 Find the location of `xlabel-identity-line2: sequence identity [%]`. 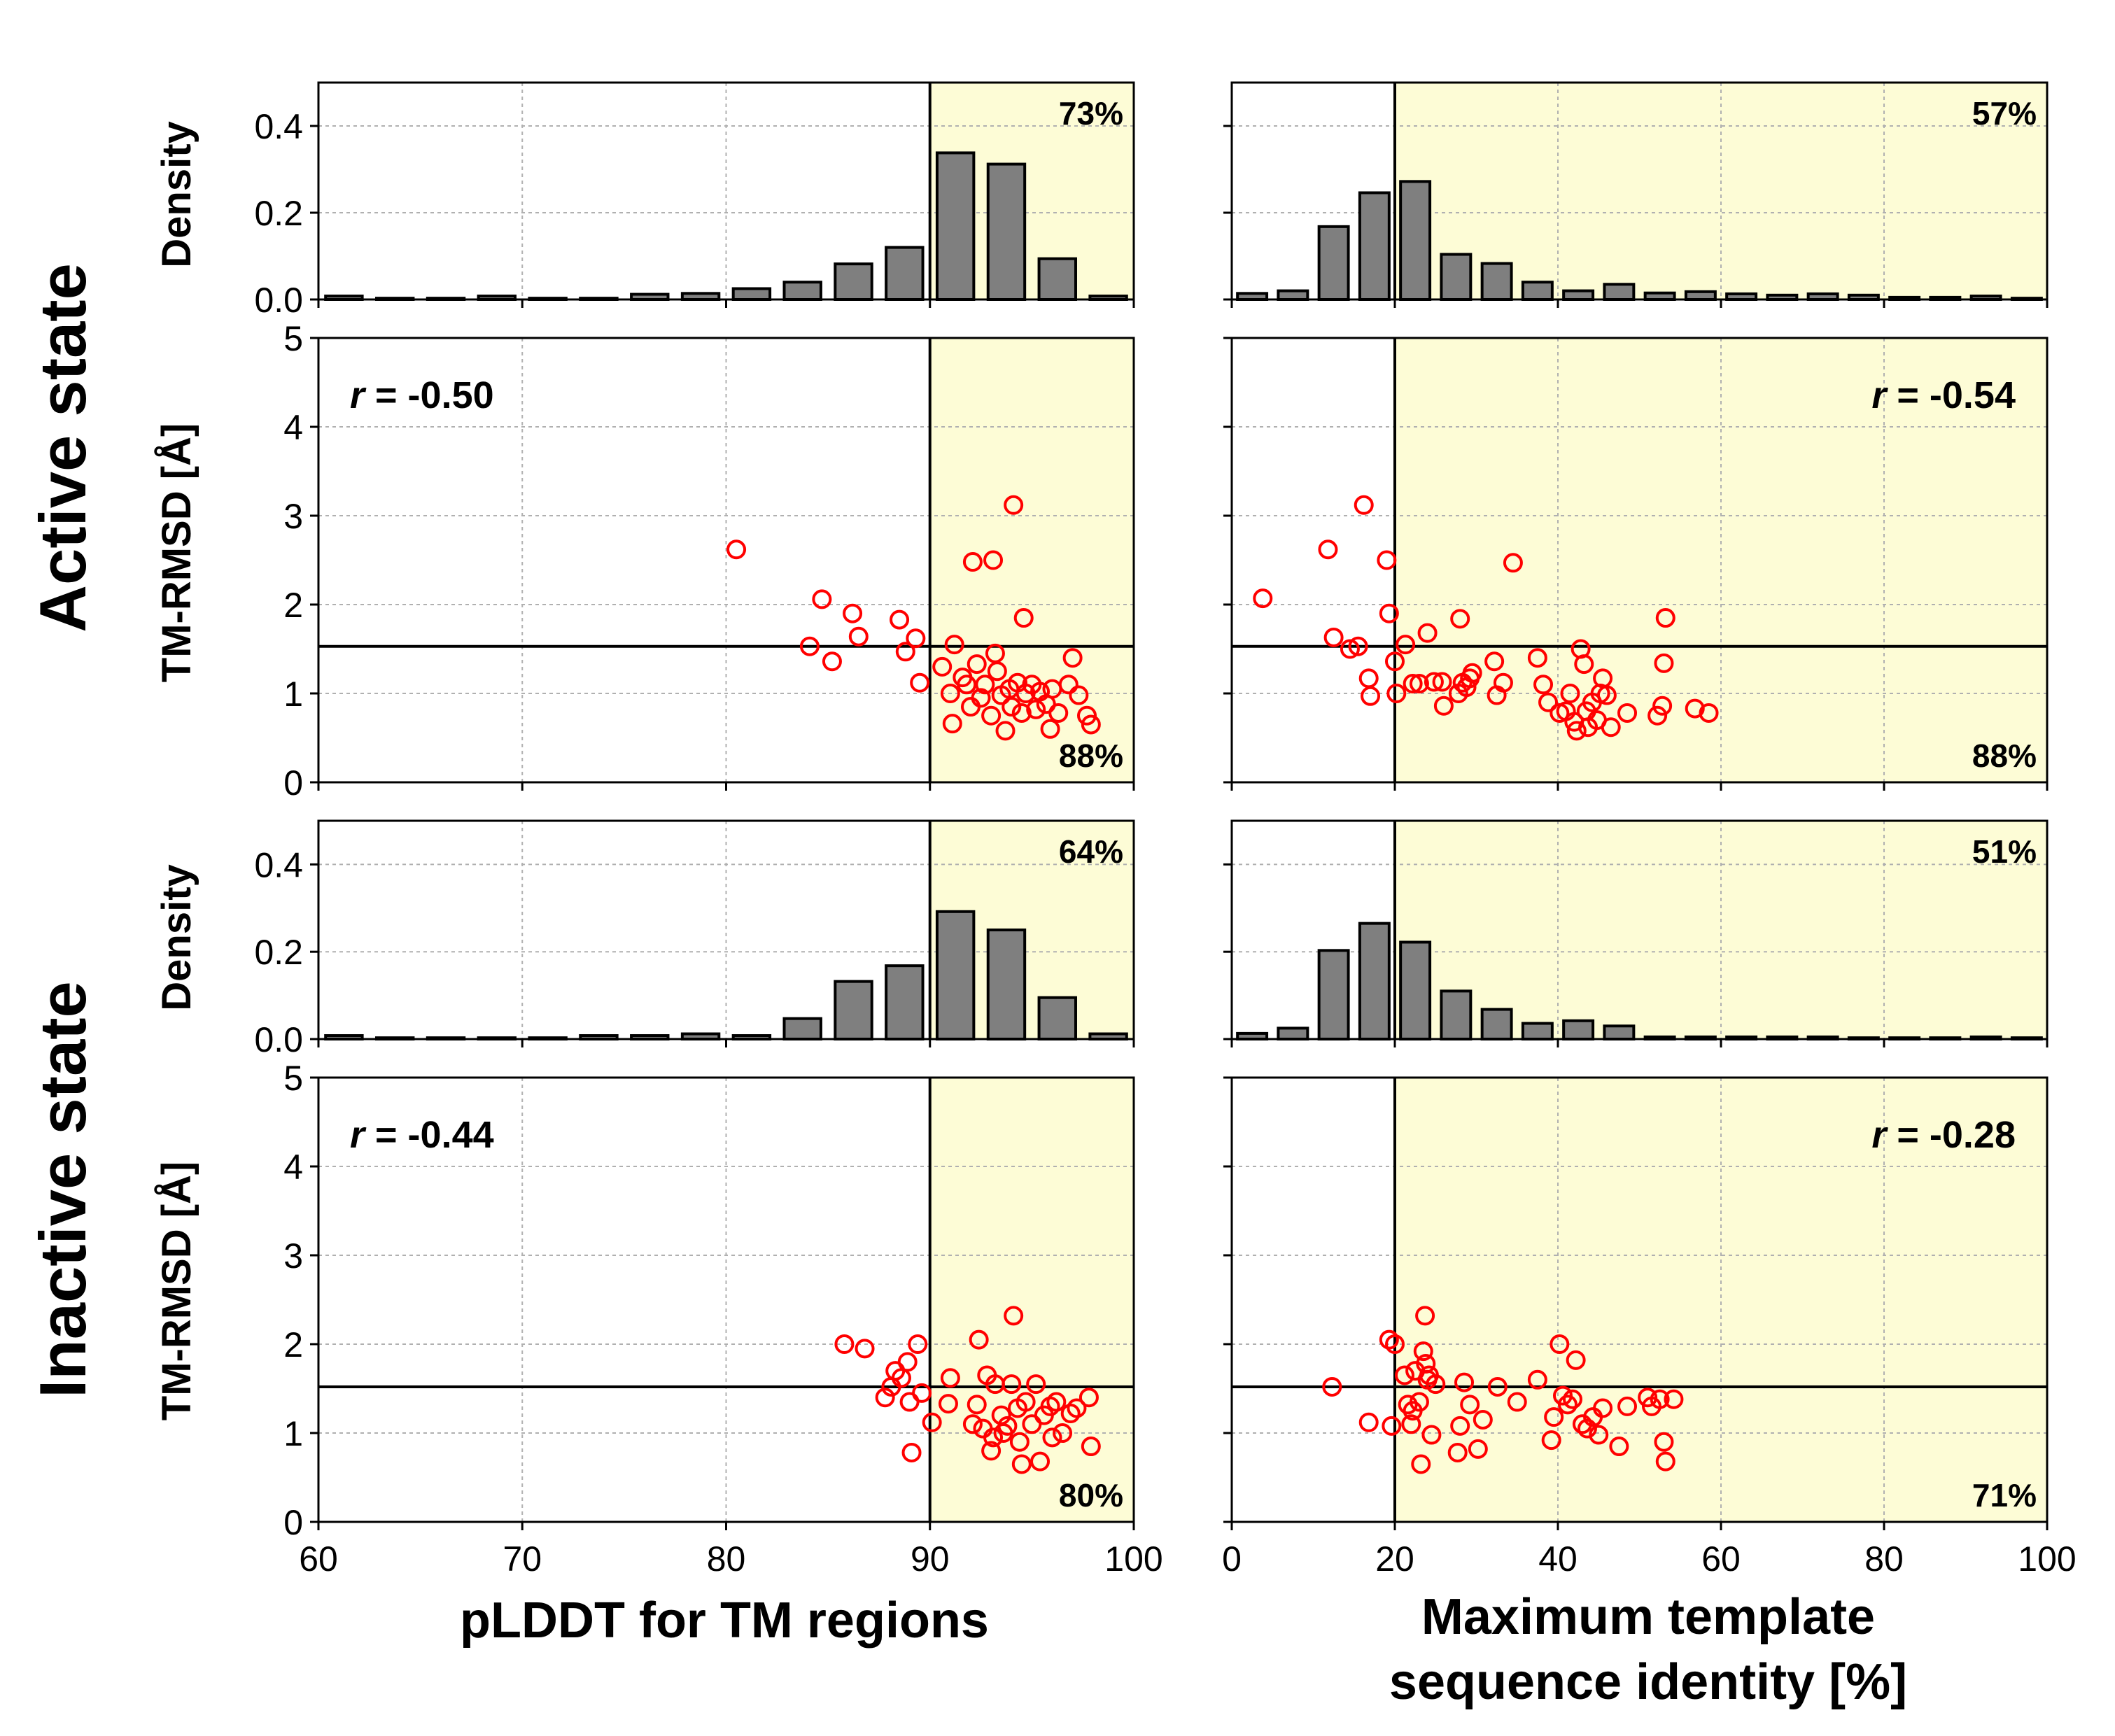

xlabel-identity-line2: sequence identity [%] is located at coordinates (1648, 1682).